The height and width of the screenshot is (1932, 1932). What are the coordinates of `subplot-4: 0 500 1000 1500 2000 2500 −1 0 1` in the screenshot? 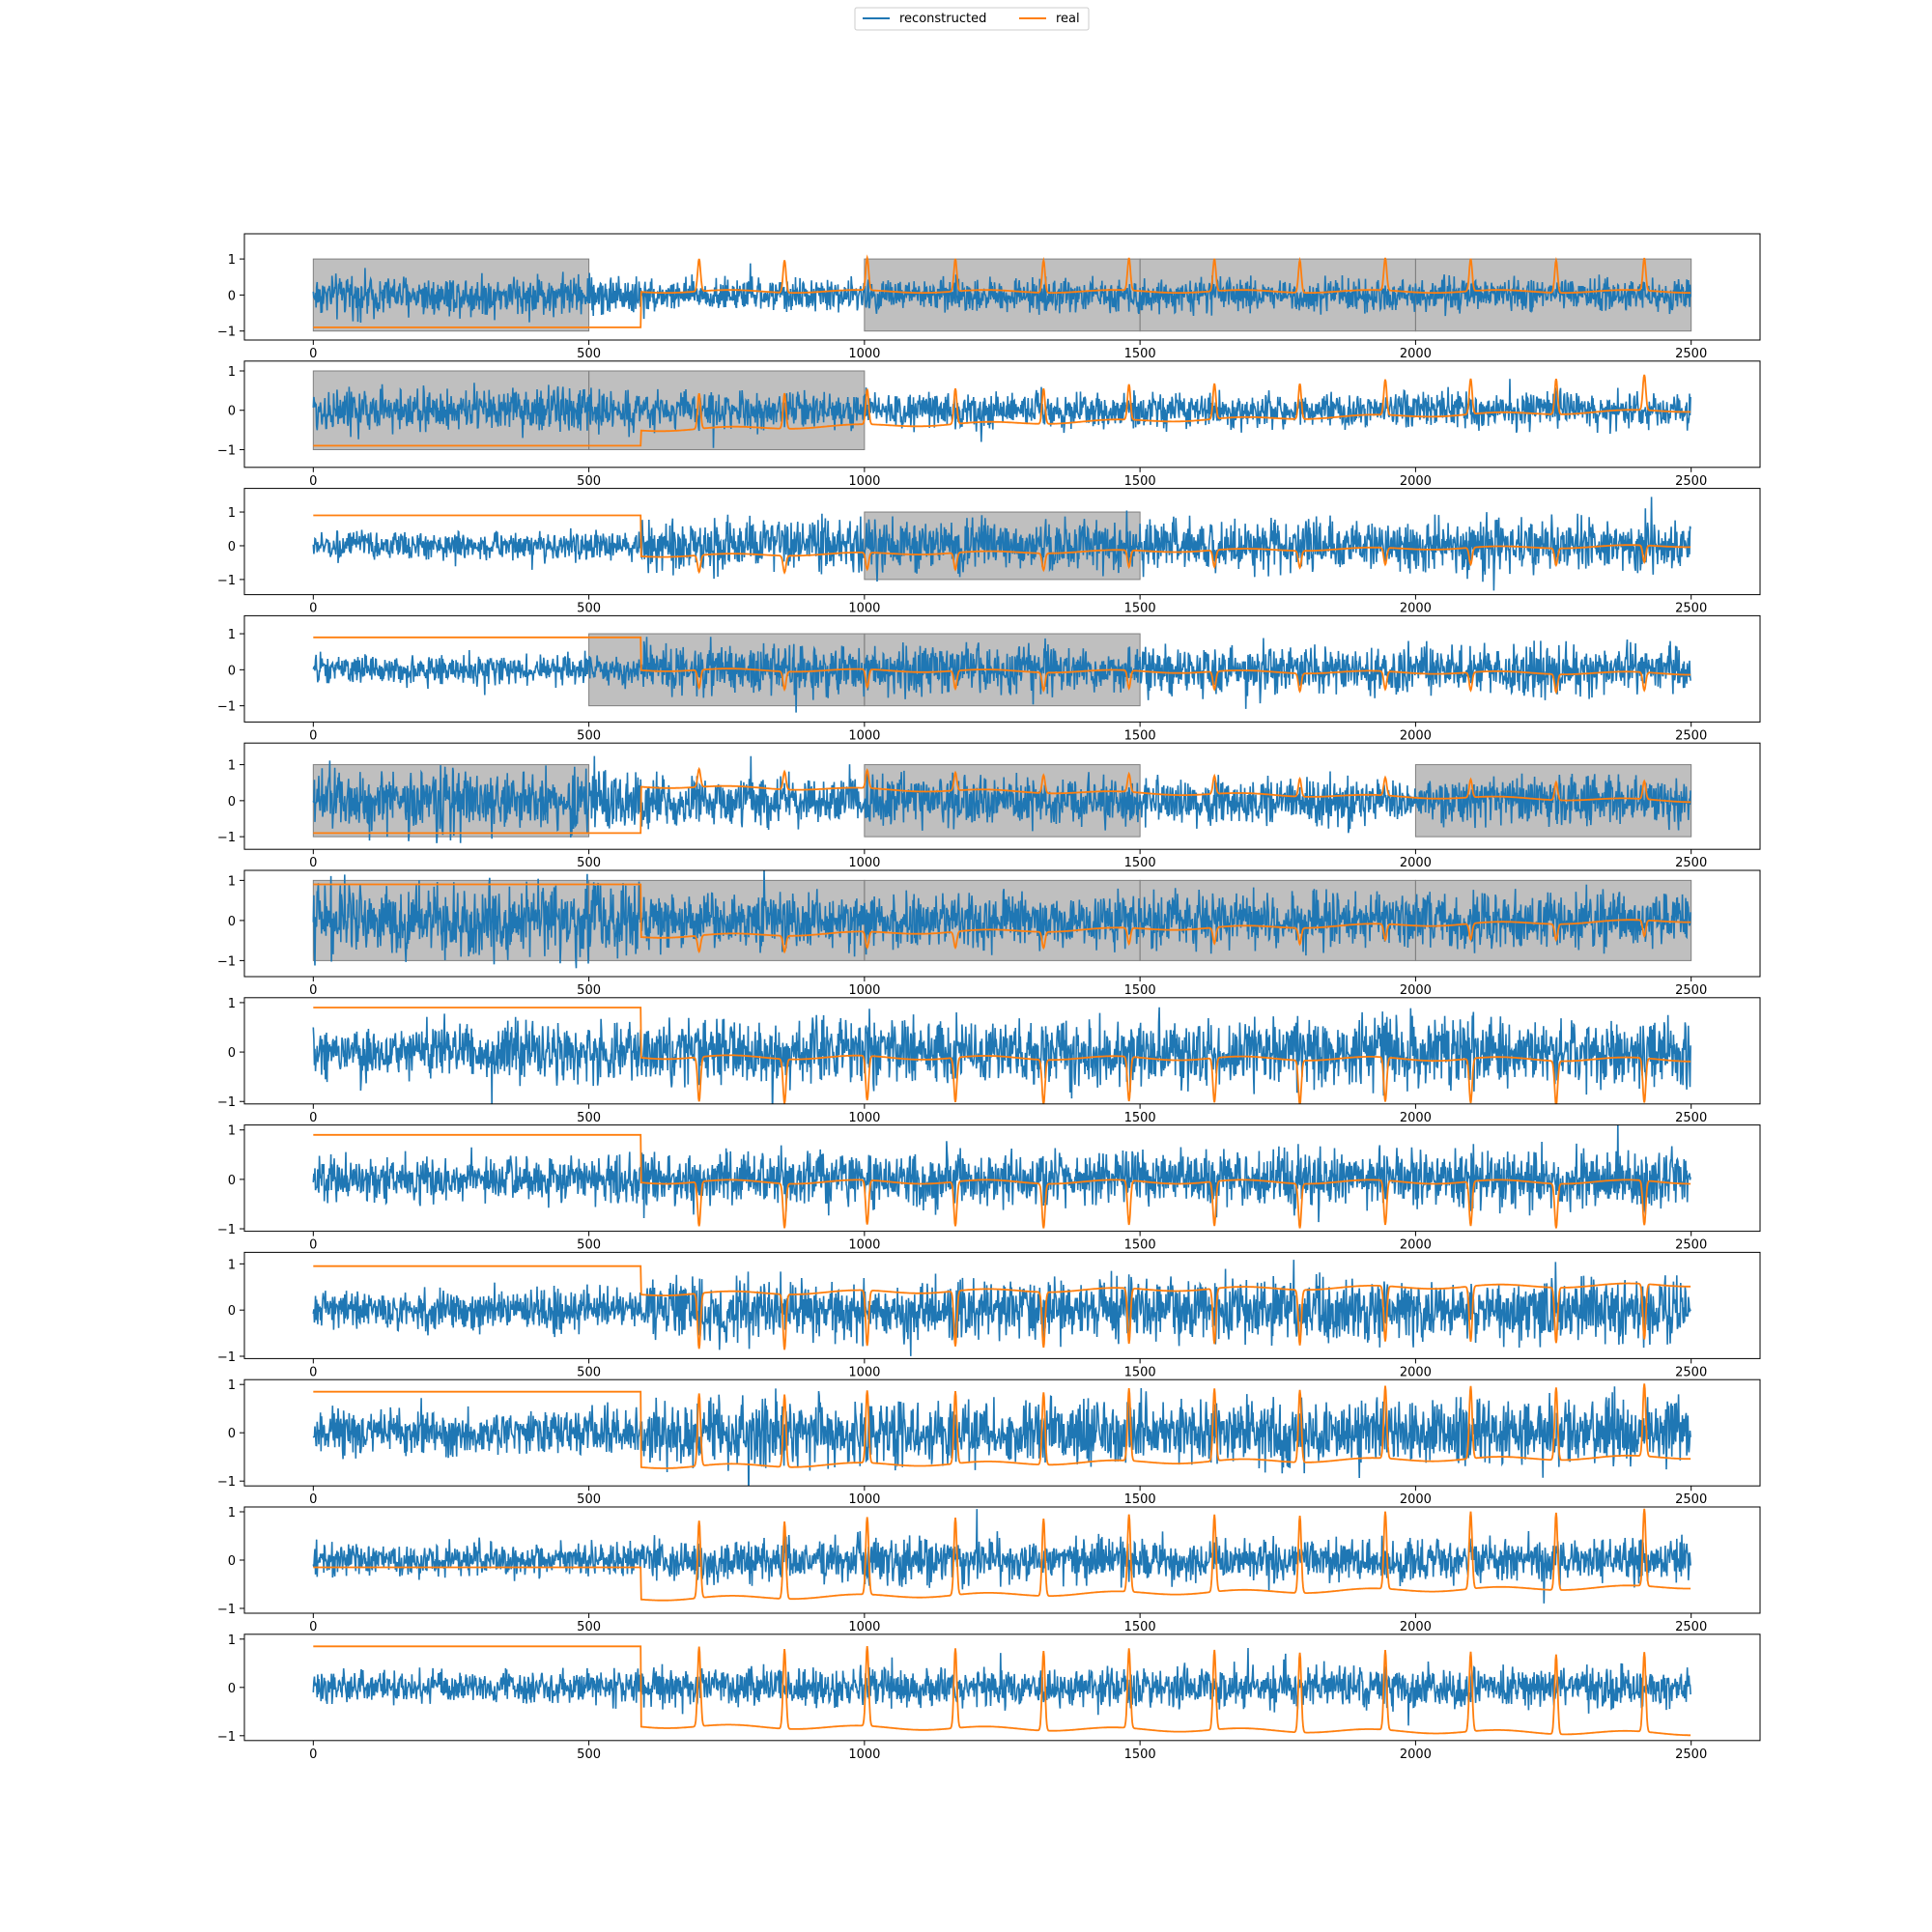 It's located at (989, 678).